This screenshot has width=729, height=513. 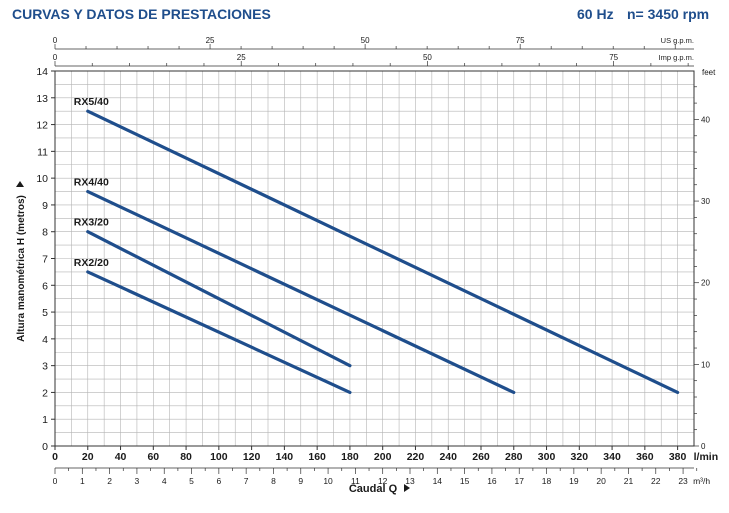 I want to click on x-tick-label: 120, so click(x=252, y=457).